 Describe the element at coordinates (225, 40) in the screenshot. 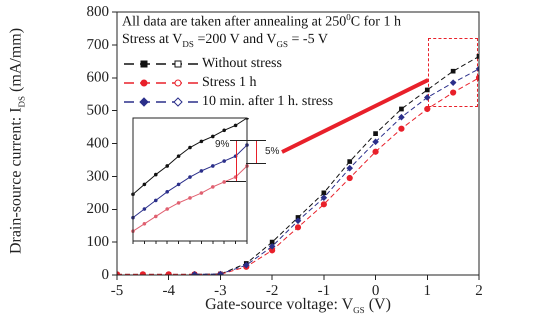

I see `annotation: Stress at V$_{DS}$ =200 V and V$_{GS}$ = -5 V` at that location.